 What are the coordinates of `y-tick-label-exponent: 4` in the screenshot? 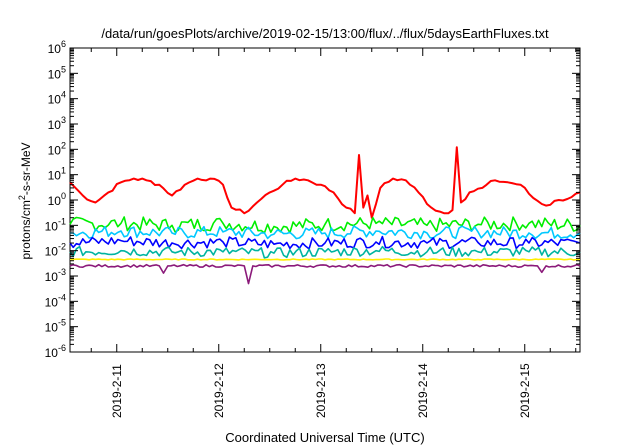 It's located at (63, 95).